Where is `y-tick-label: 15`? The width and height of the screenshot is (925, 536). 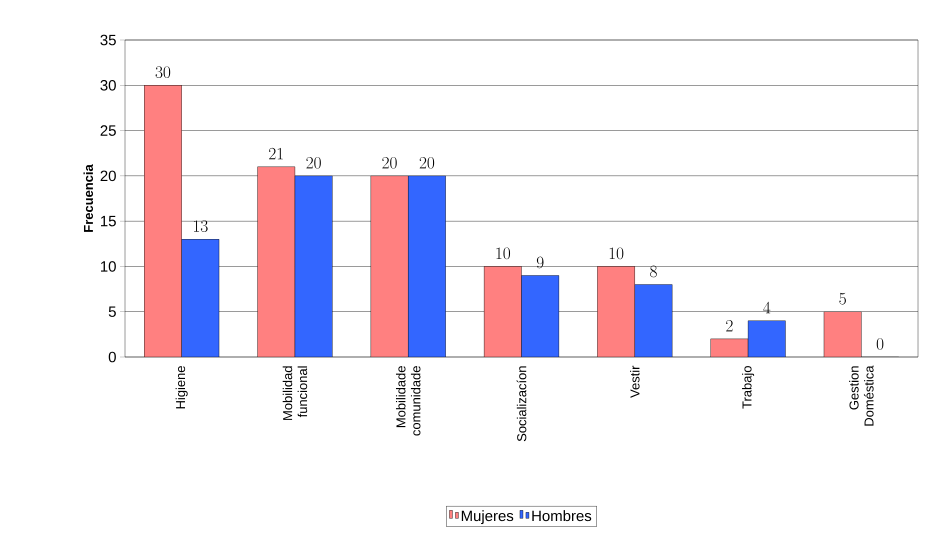
y-tick-label: 15 is located at coordinates (108, 221).